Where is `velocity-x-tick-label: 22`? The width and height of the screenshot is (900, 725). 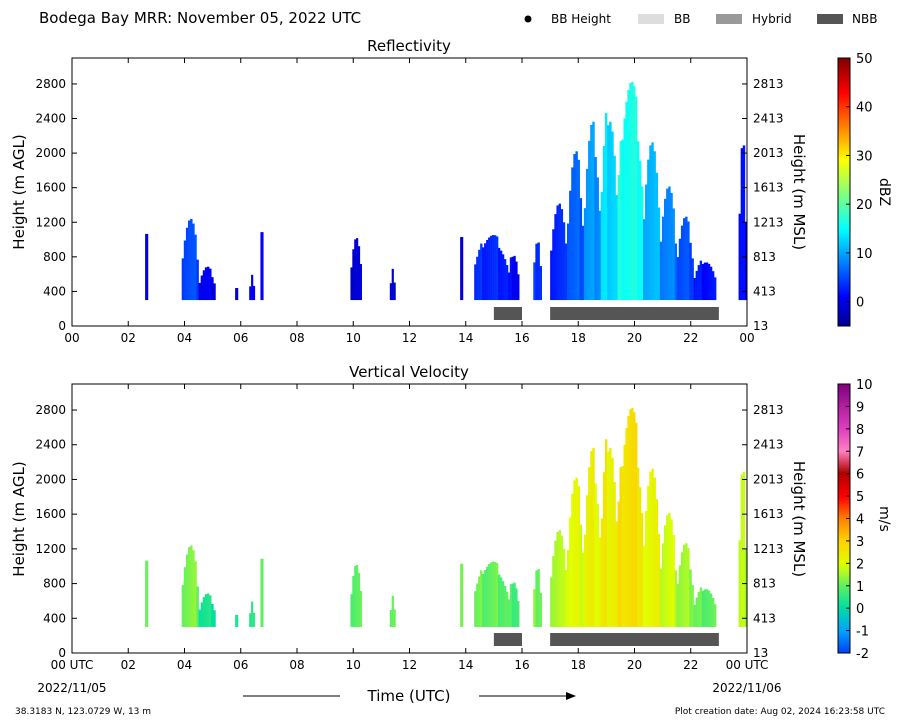
velocity-x-tick-label: 22 is located at coordinates (690, 665).